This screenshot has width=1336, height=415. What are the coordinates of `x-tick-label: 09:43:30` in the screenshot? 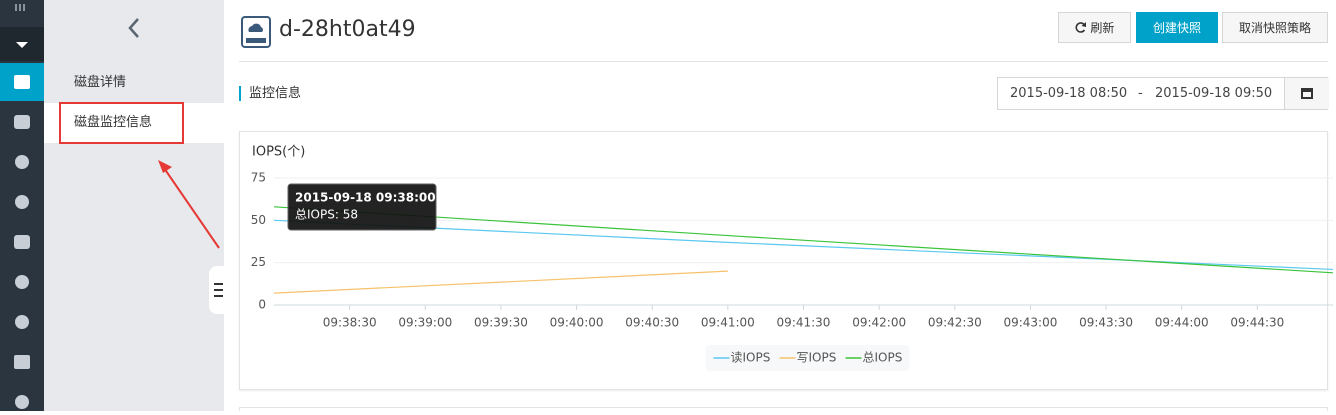 It's located at (1106, 323).